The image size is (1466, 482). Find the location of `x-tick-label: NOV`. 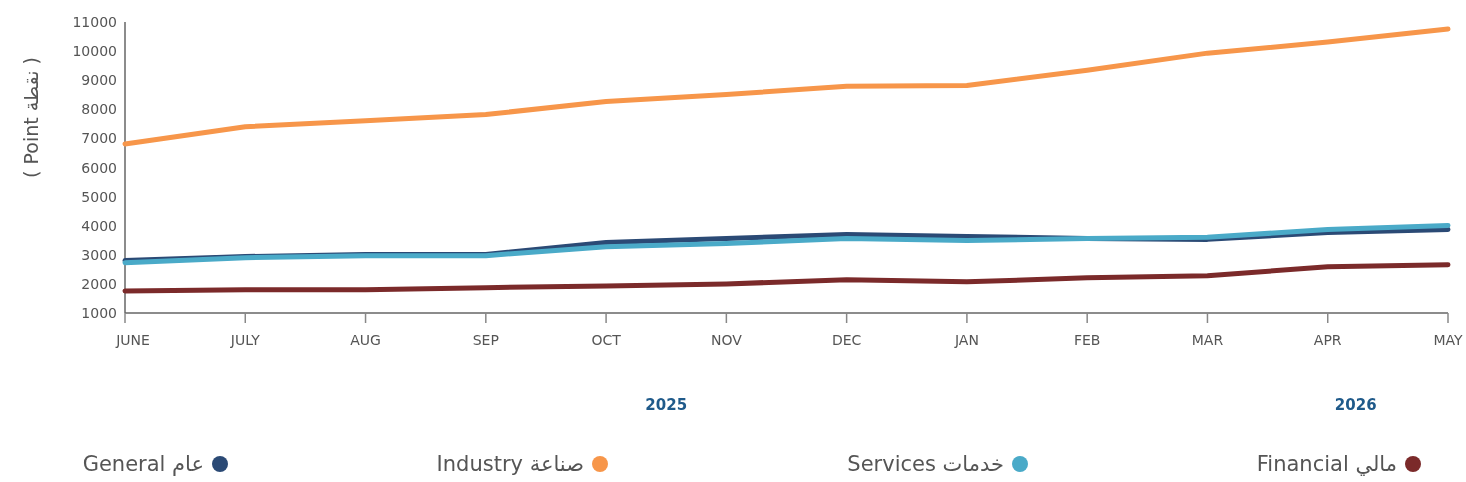

x-tick-label: NOV is located at coordinates (726, 340).